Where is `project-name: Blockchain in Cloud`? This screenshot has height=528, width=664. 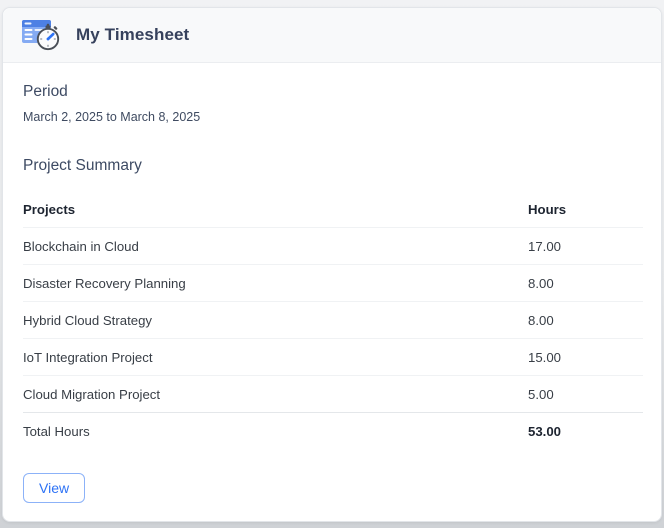
project-name: Blockchain in Cloud is located at coordinates (275, 246).